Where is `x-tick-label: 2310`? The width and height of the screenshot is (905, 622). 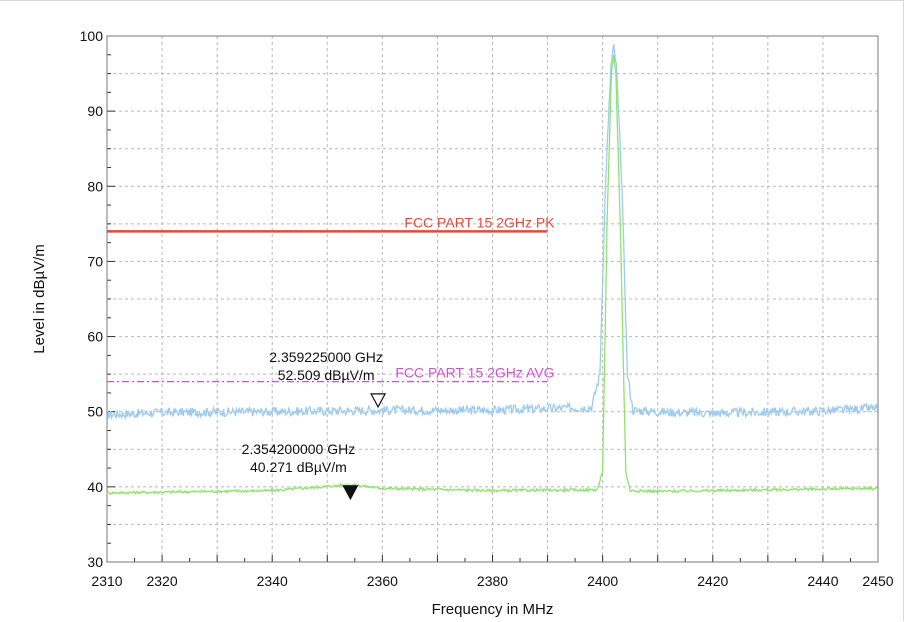
x-tick-label: 2310 is located at coordinates (106, 581).